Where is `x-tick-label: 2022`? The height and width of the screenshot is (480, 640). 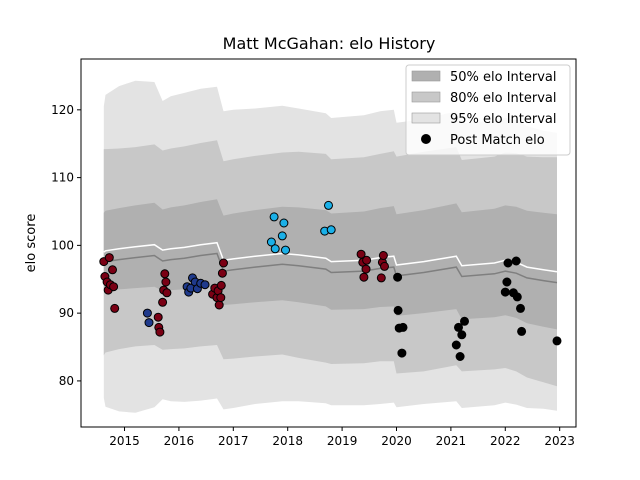 x-tick-label: 2022 is located at coordinates (505, 441).